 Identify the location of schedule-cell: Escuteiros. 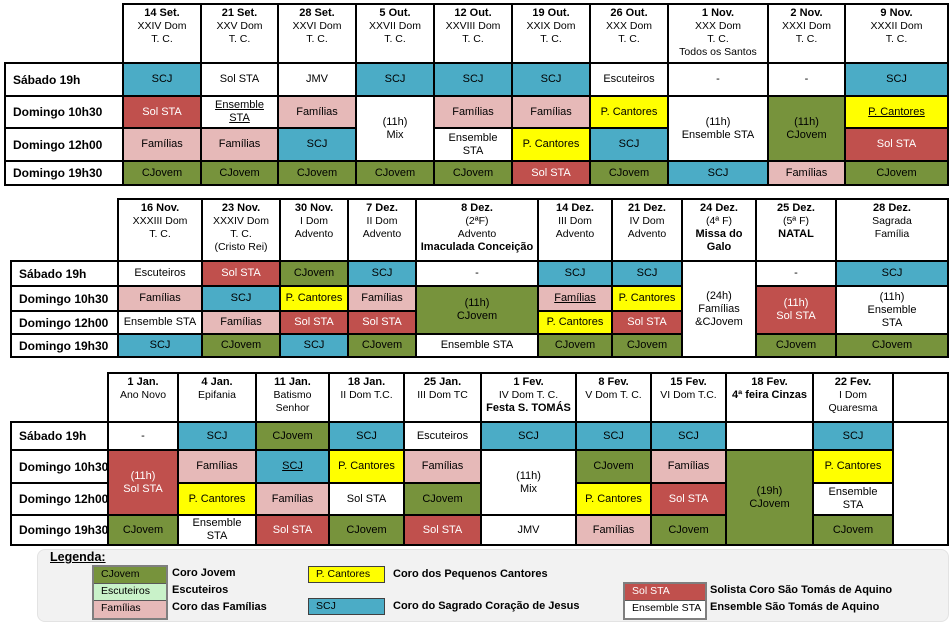
(442, 436).